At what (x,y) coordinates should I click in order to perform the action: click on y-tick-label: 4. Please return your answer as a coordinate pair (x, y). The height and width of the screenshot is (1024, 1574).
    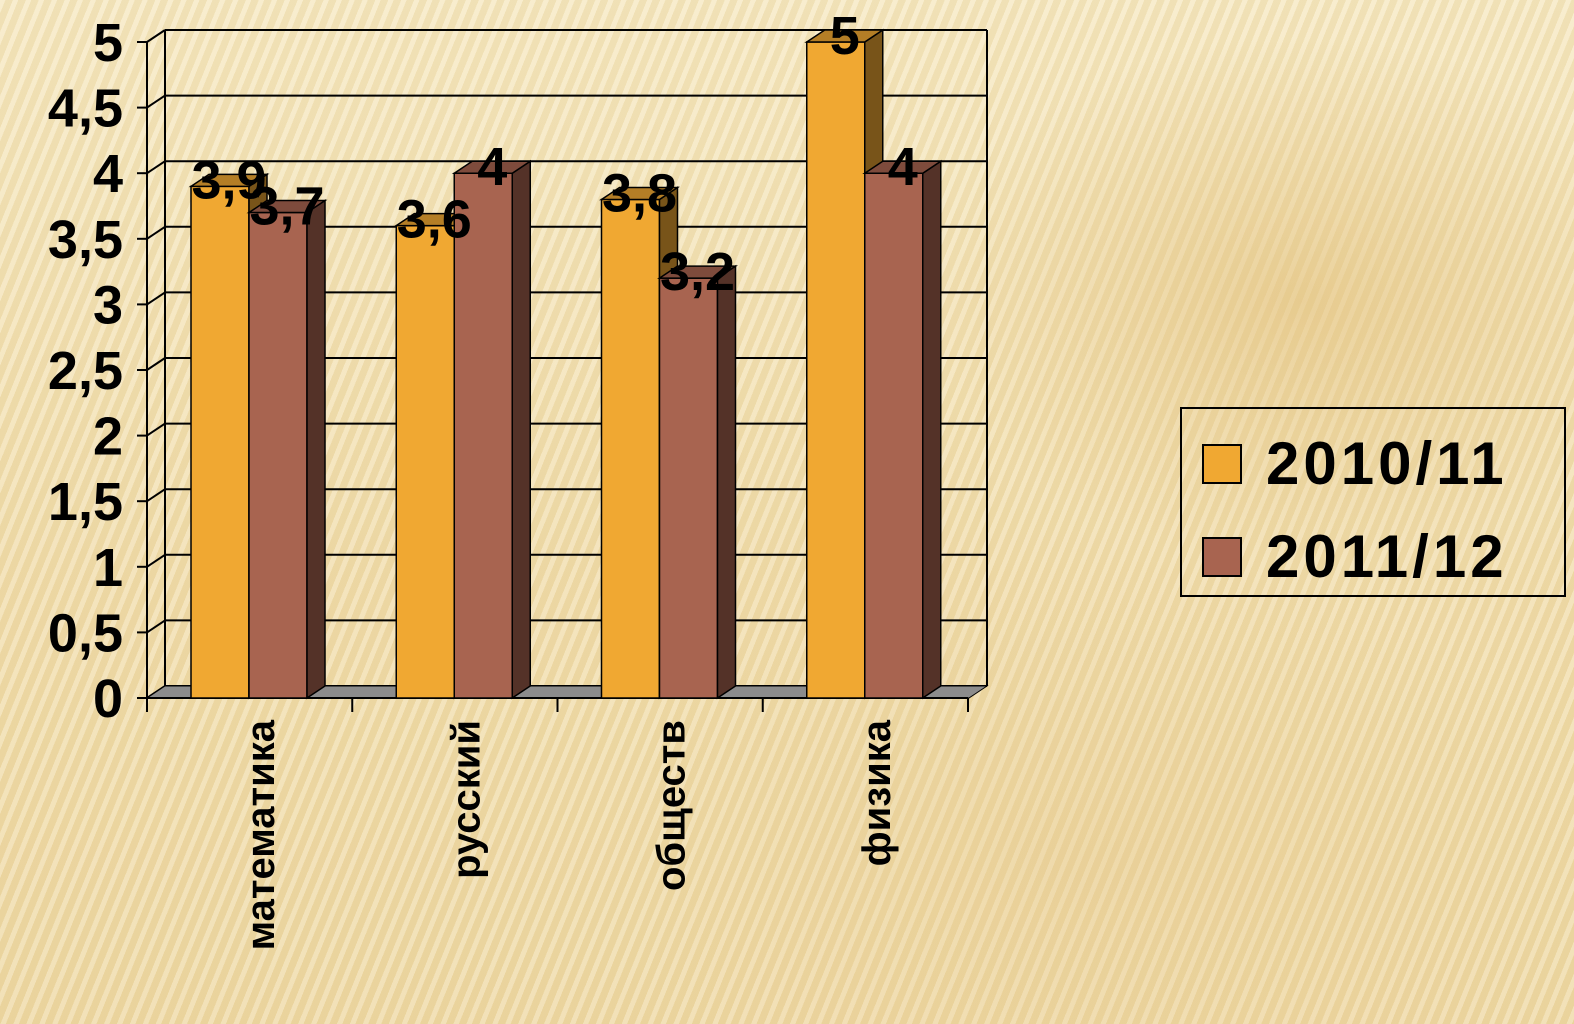
    Looking at the image, I should click on (108, 174).